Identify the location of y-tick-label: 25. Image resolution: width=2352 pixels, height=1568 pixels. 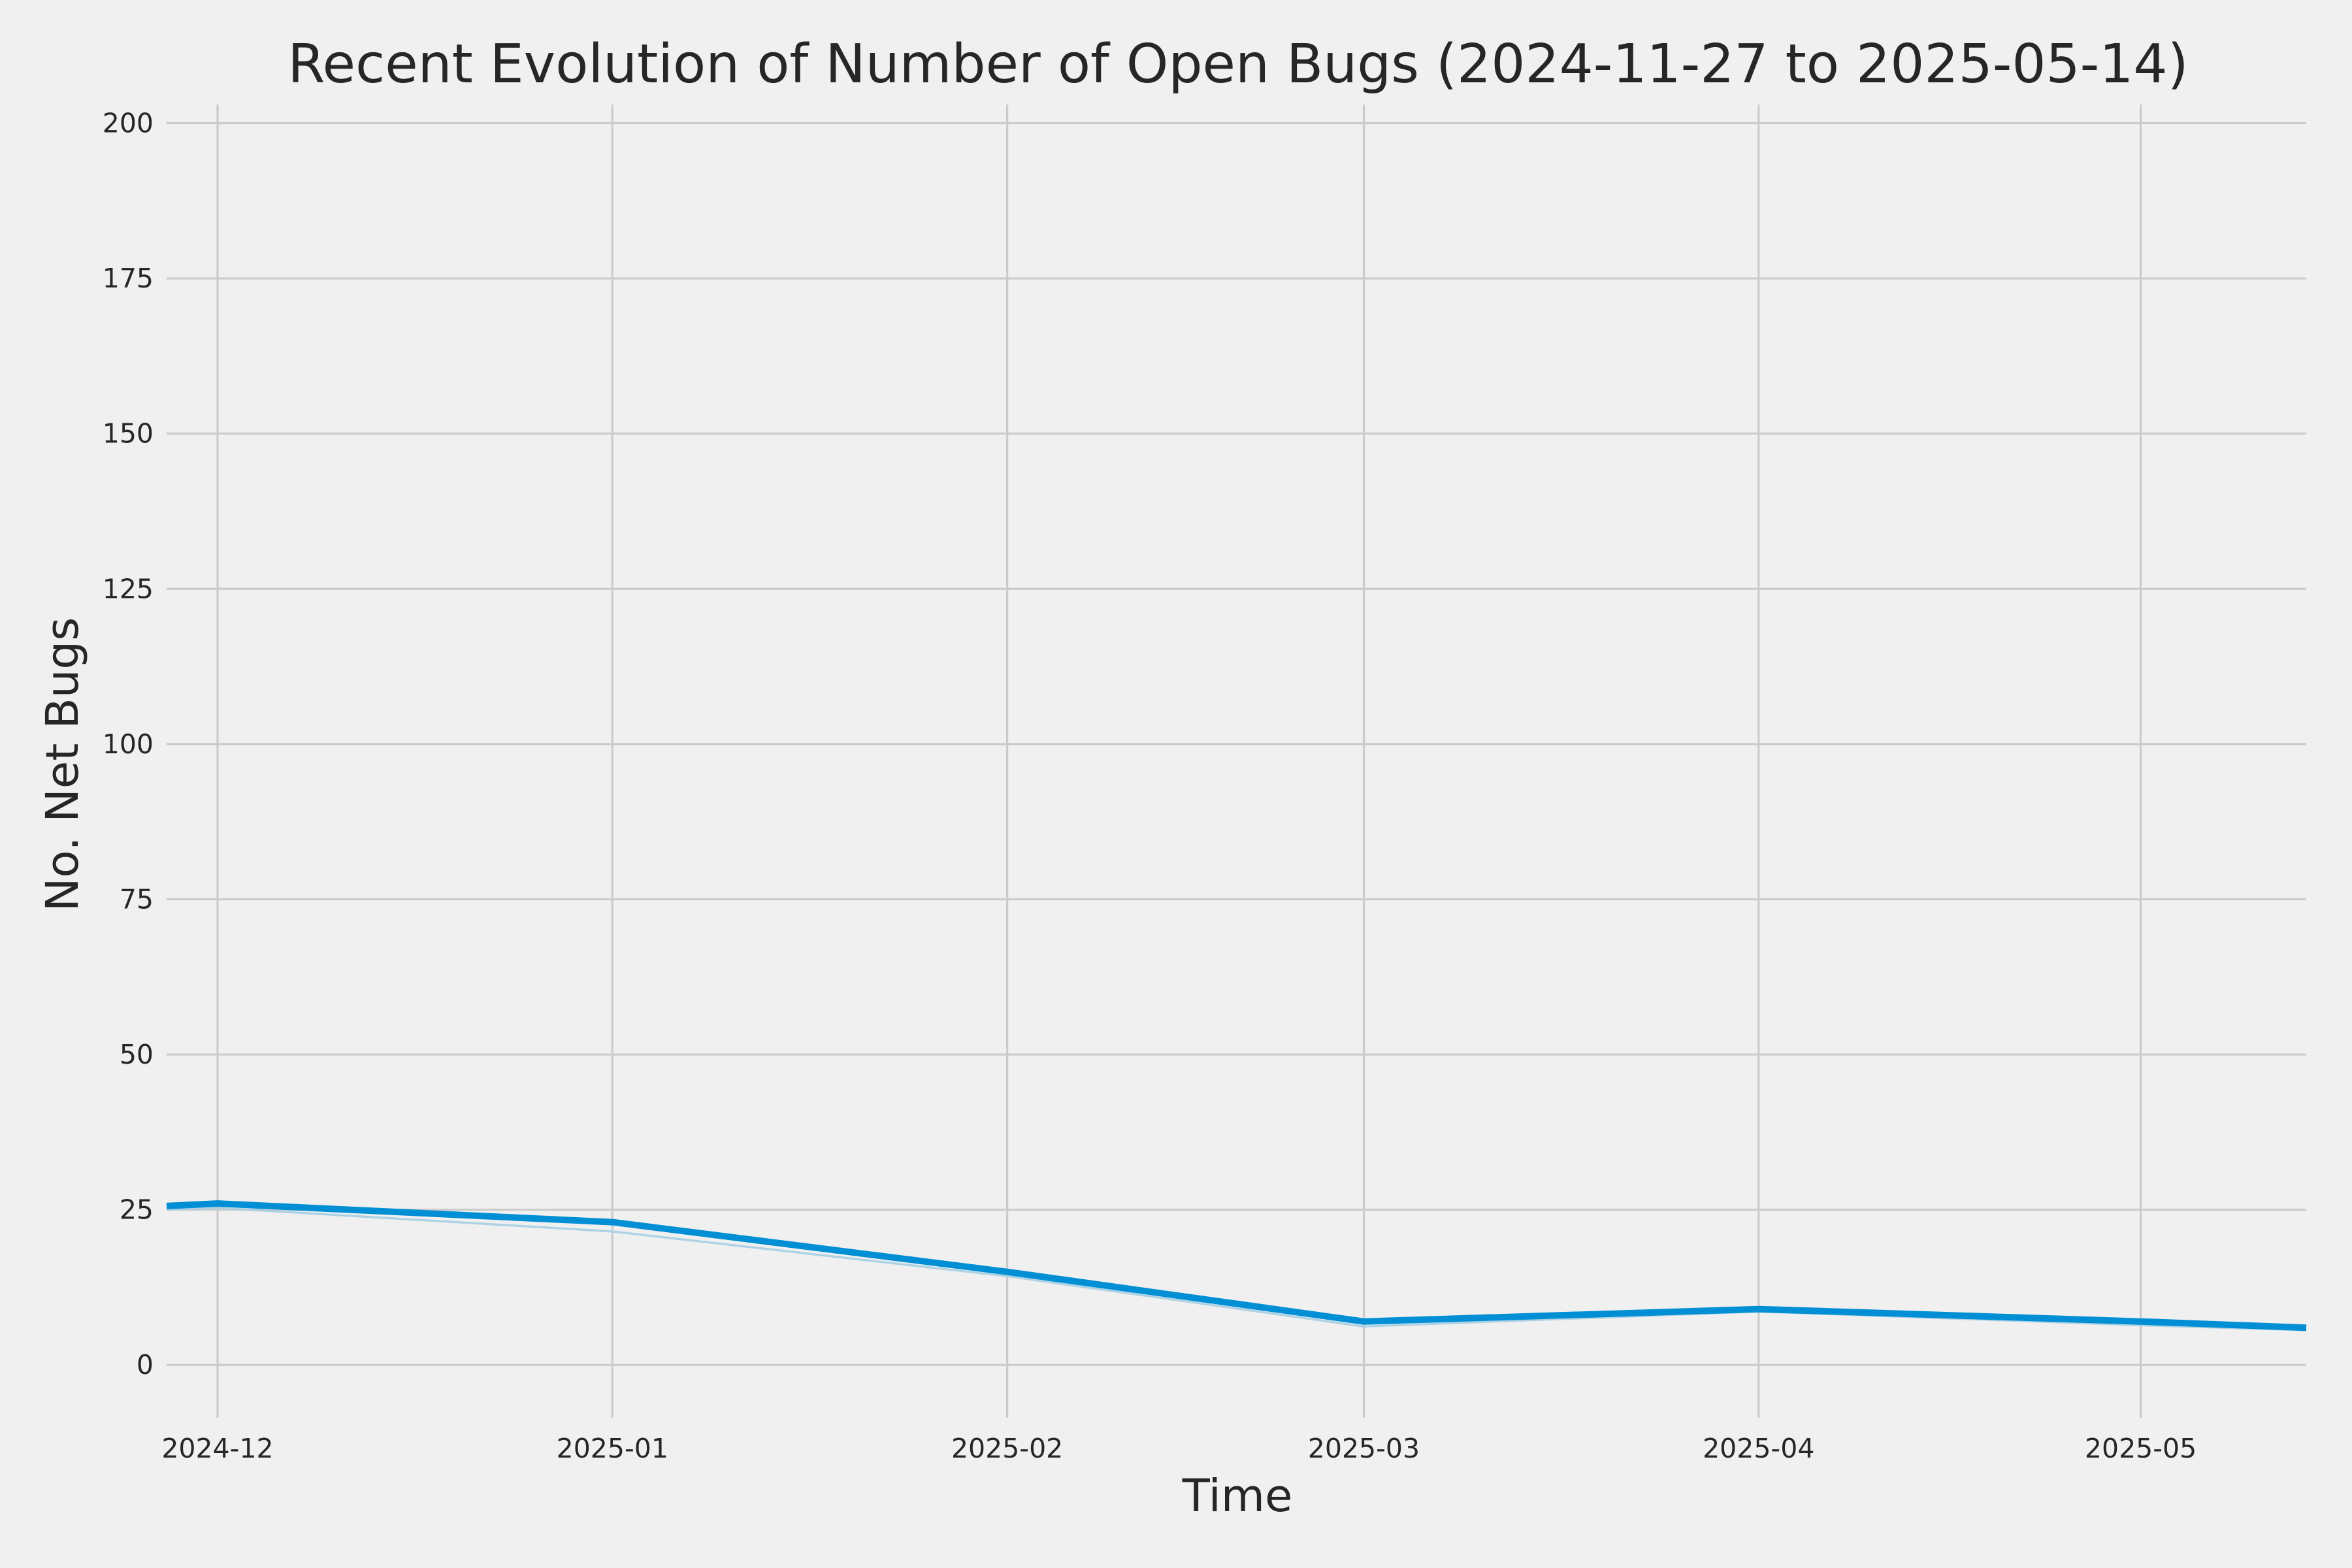
(137, 1210).